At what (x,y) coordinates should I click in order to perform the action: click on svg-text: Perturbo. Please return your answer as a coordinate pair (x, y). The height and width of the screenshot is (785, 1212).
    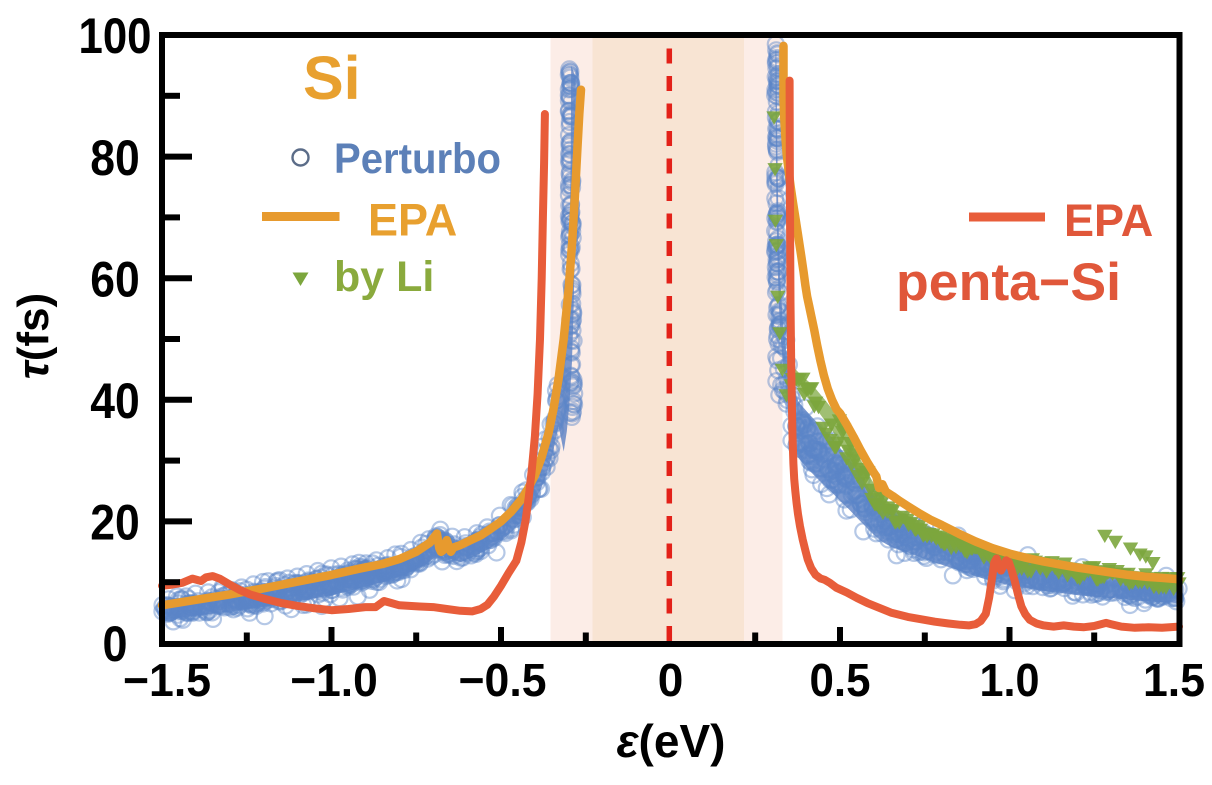
    Looking at the image, I should click on (417, 159).